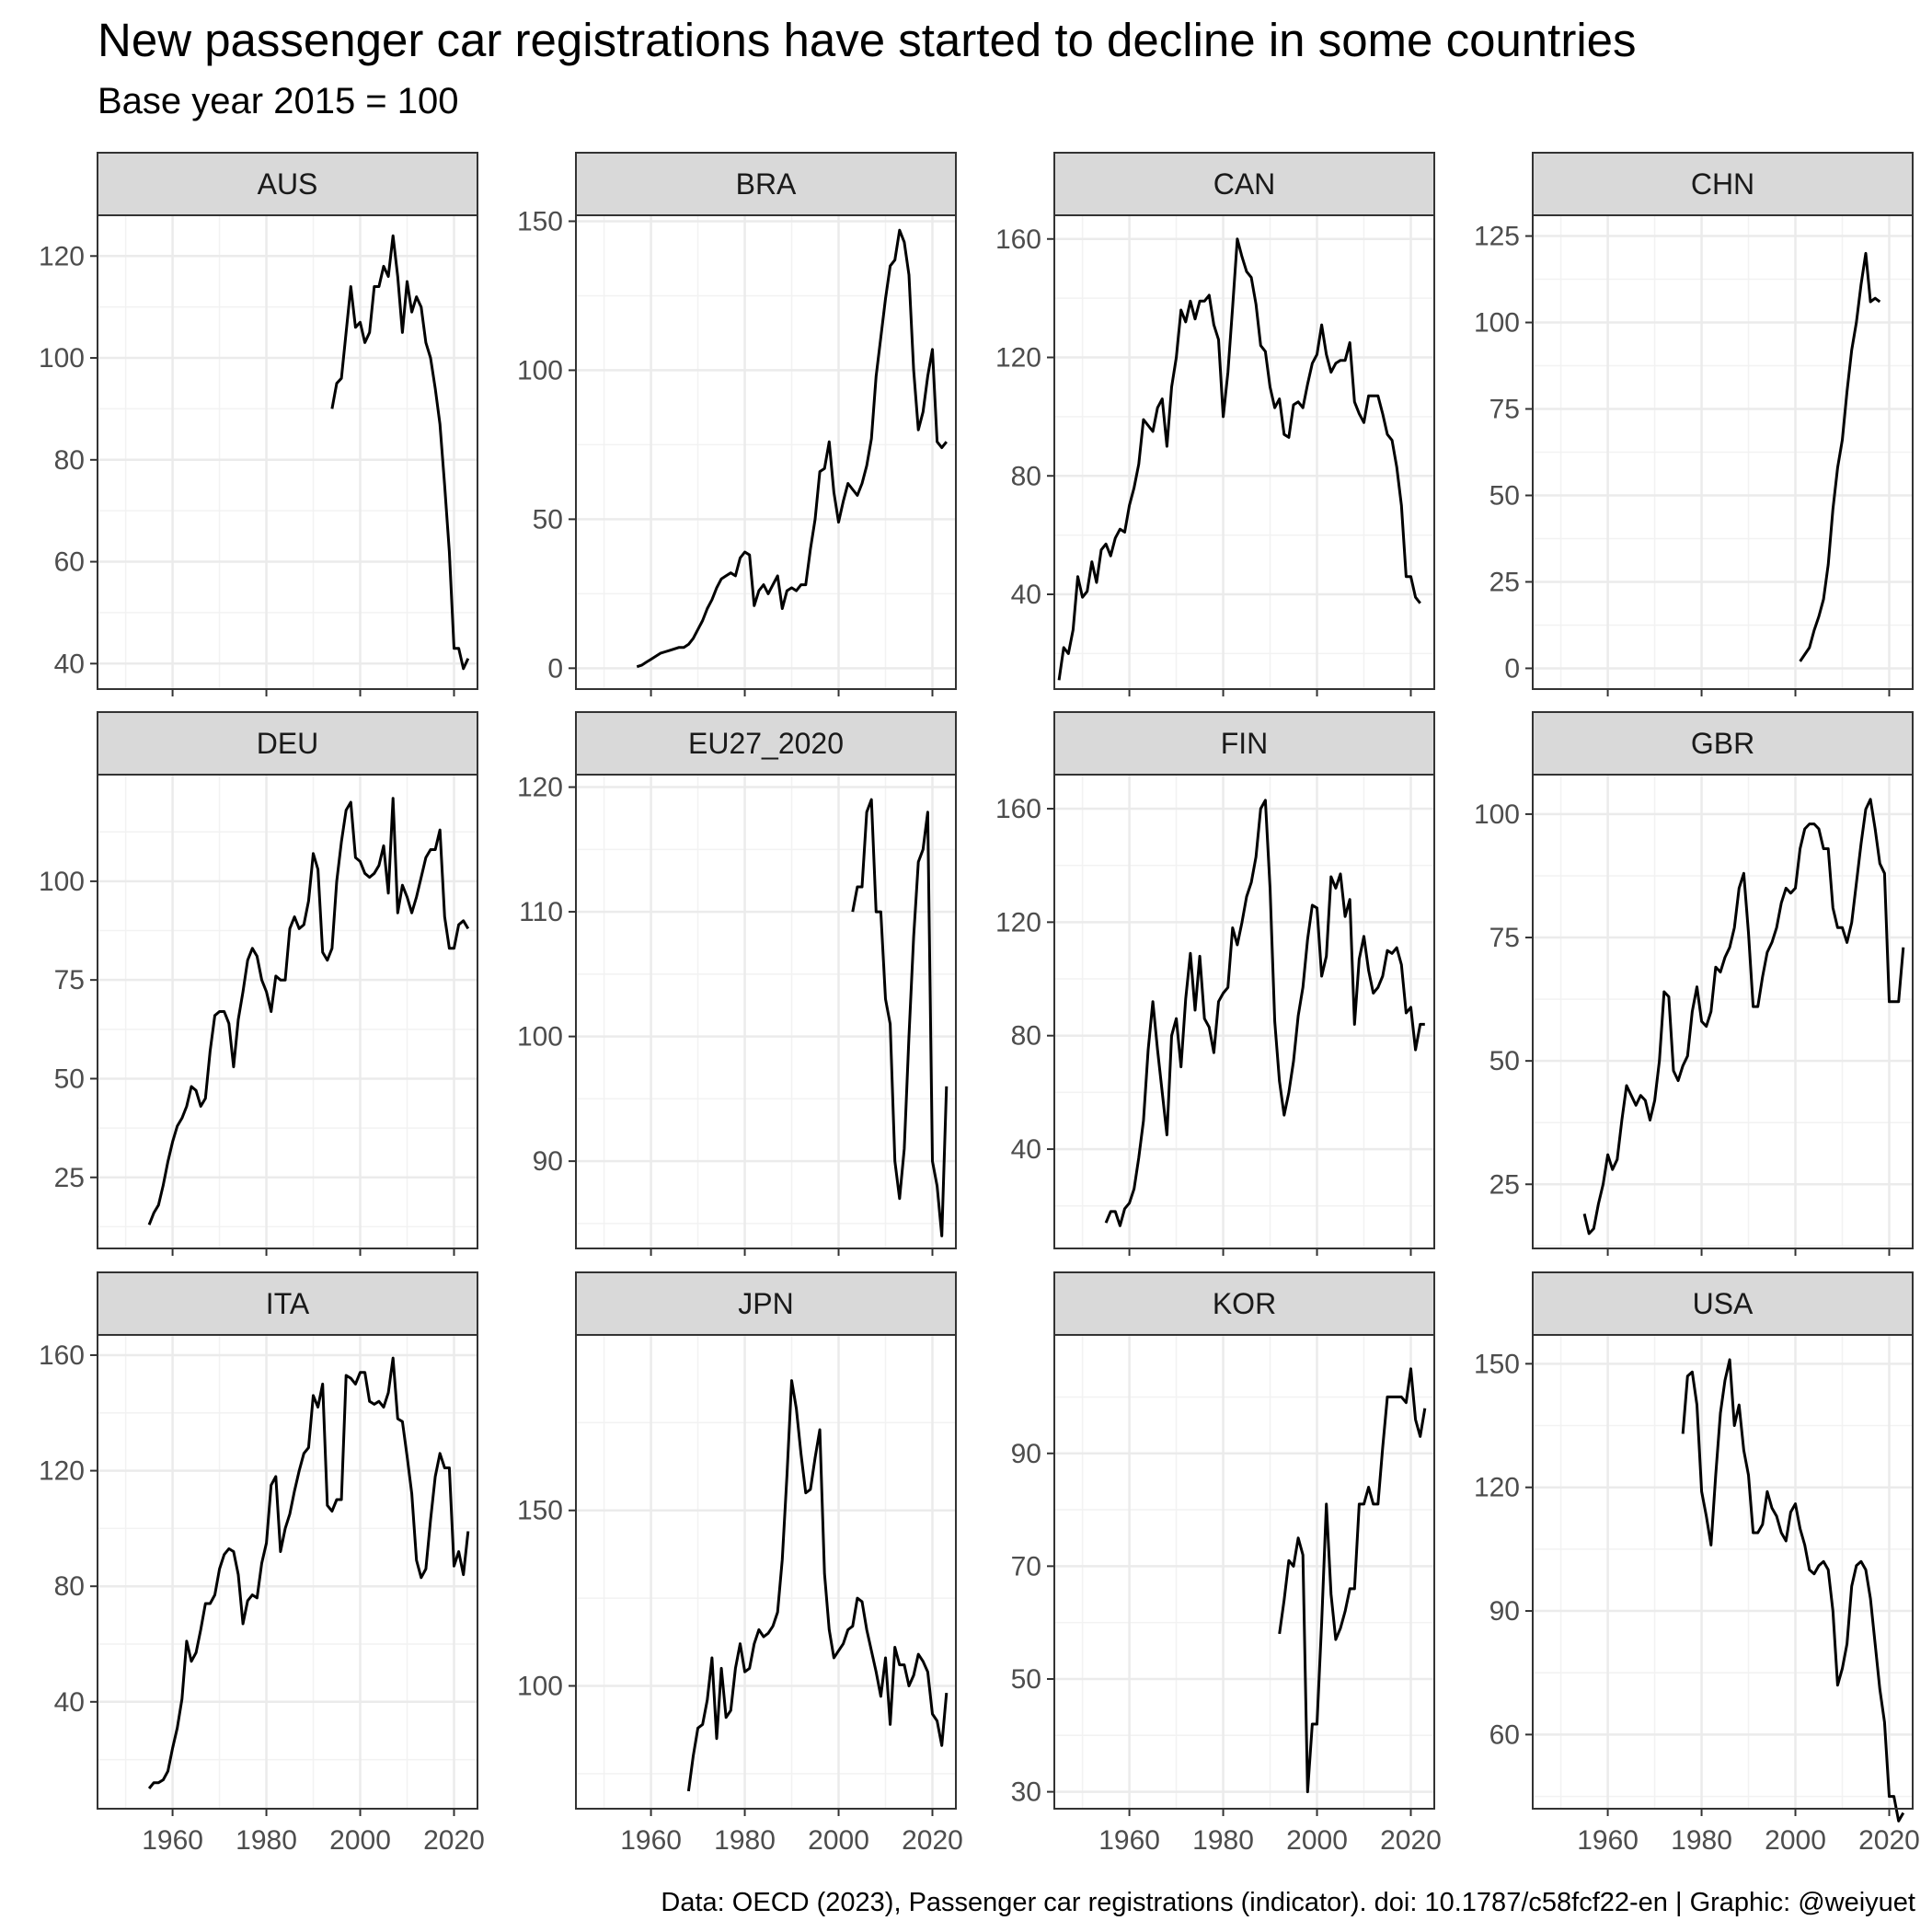  Describe the element at coordinates (1497, 237) in the screenshot. I see `y-tick-label: 125` at that location.